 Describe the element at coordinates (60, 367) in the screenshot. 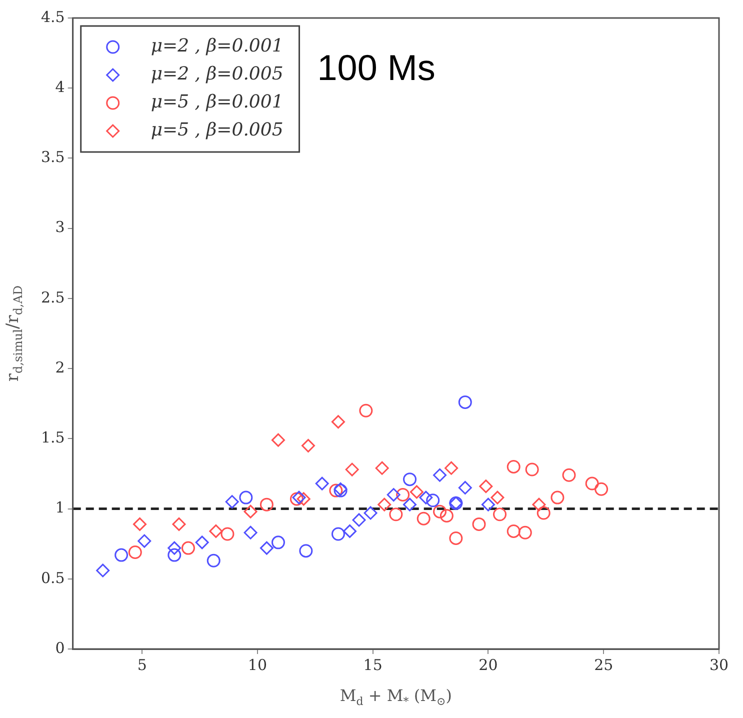

I see `y-tick-label: 2` at that location.